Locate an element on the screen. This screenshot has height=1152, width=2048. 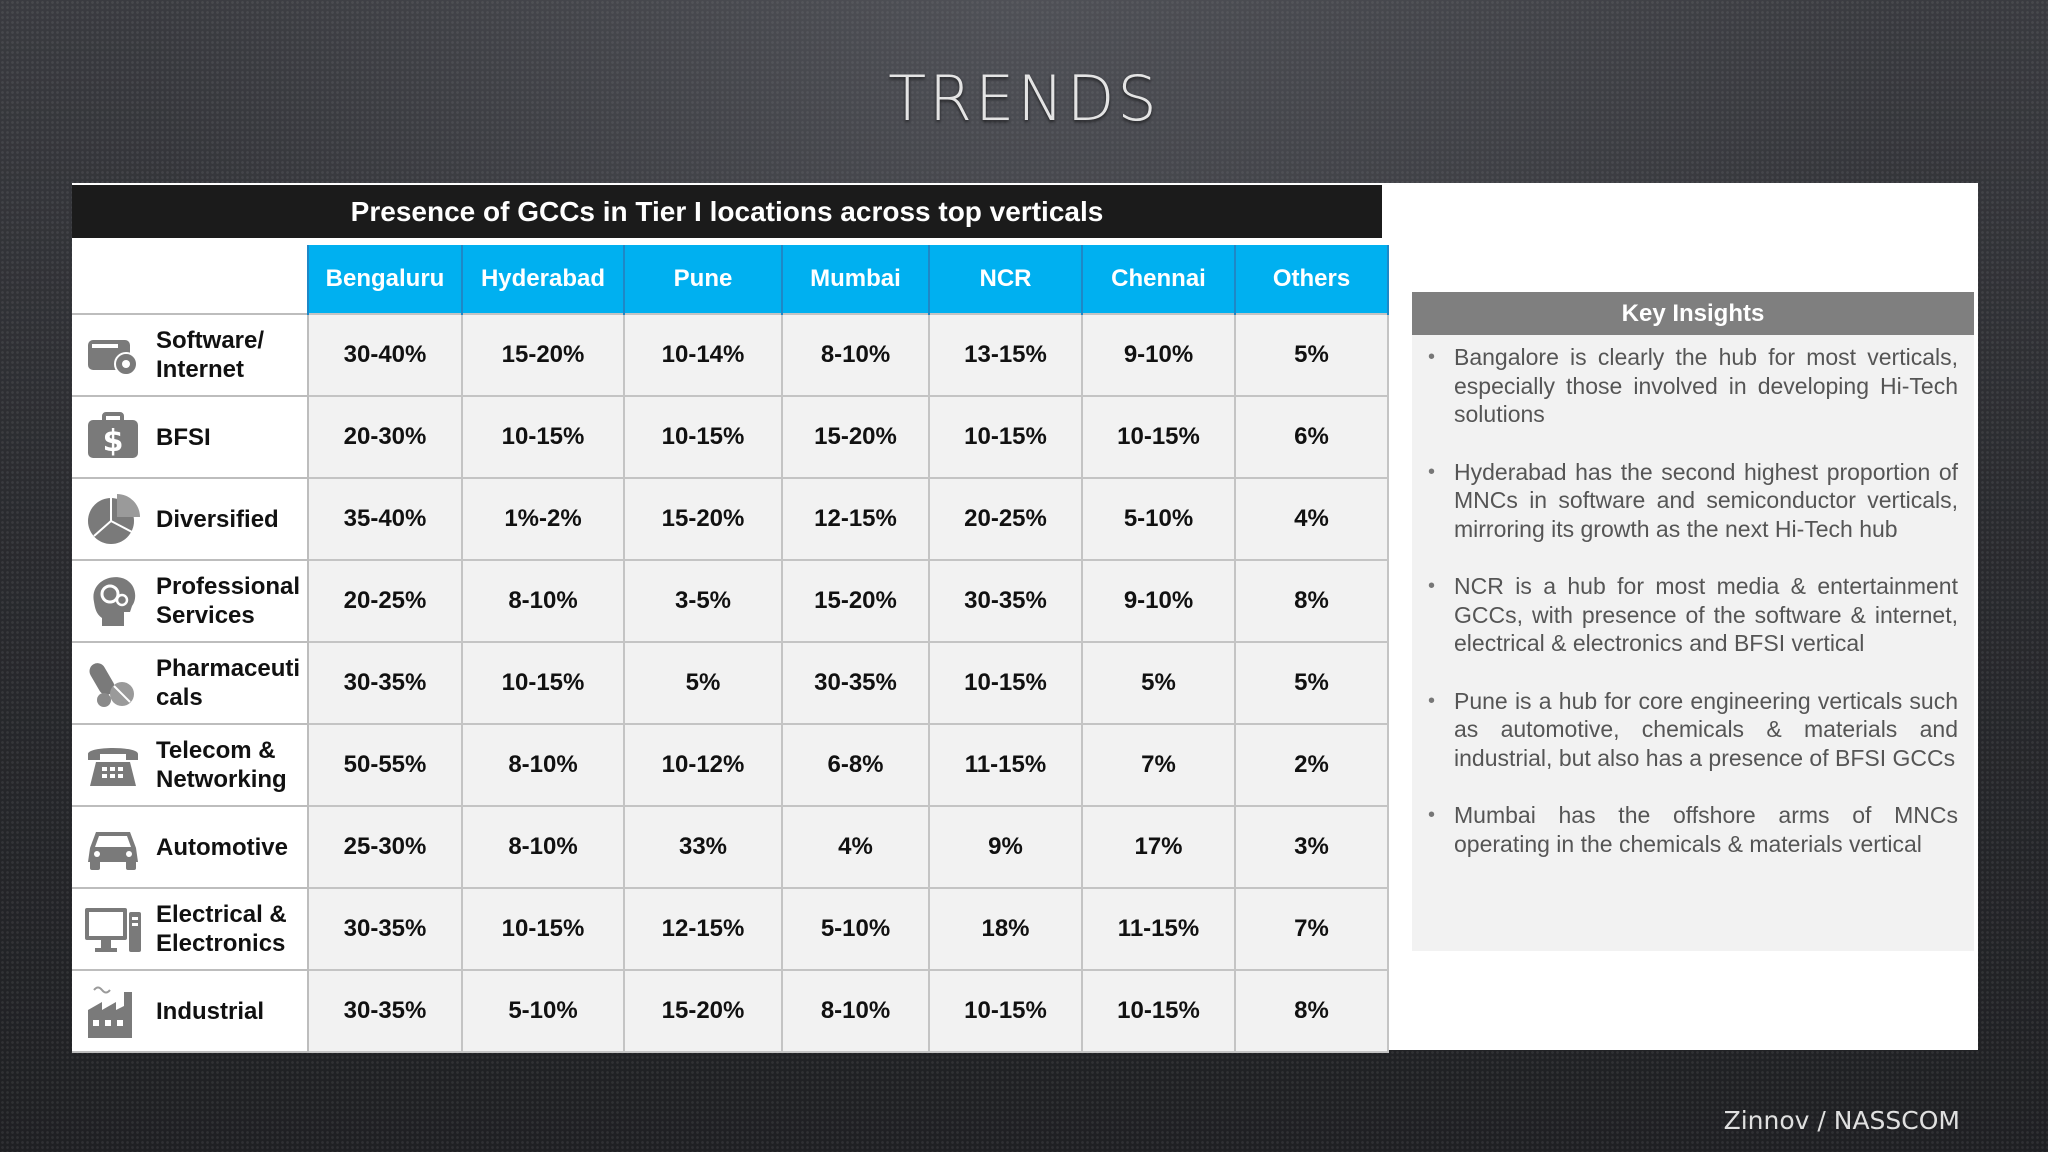
table-cell: 10-12% is located at coordinates (703, 765).